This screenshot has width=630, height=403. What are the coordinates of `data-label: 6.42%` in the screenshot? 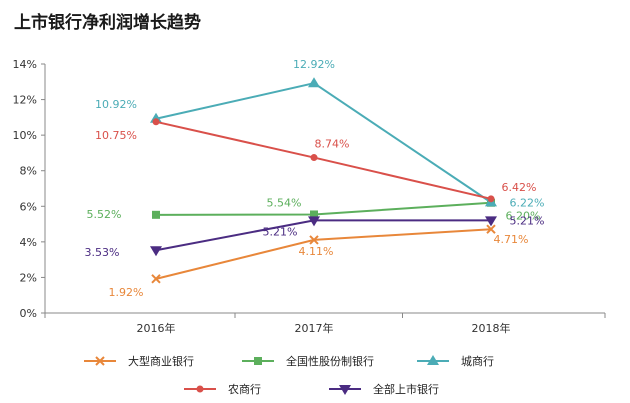 It's located at (519, 187).